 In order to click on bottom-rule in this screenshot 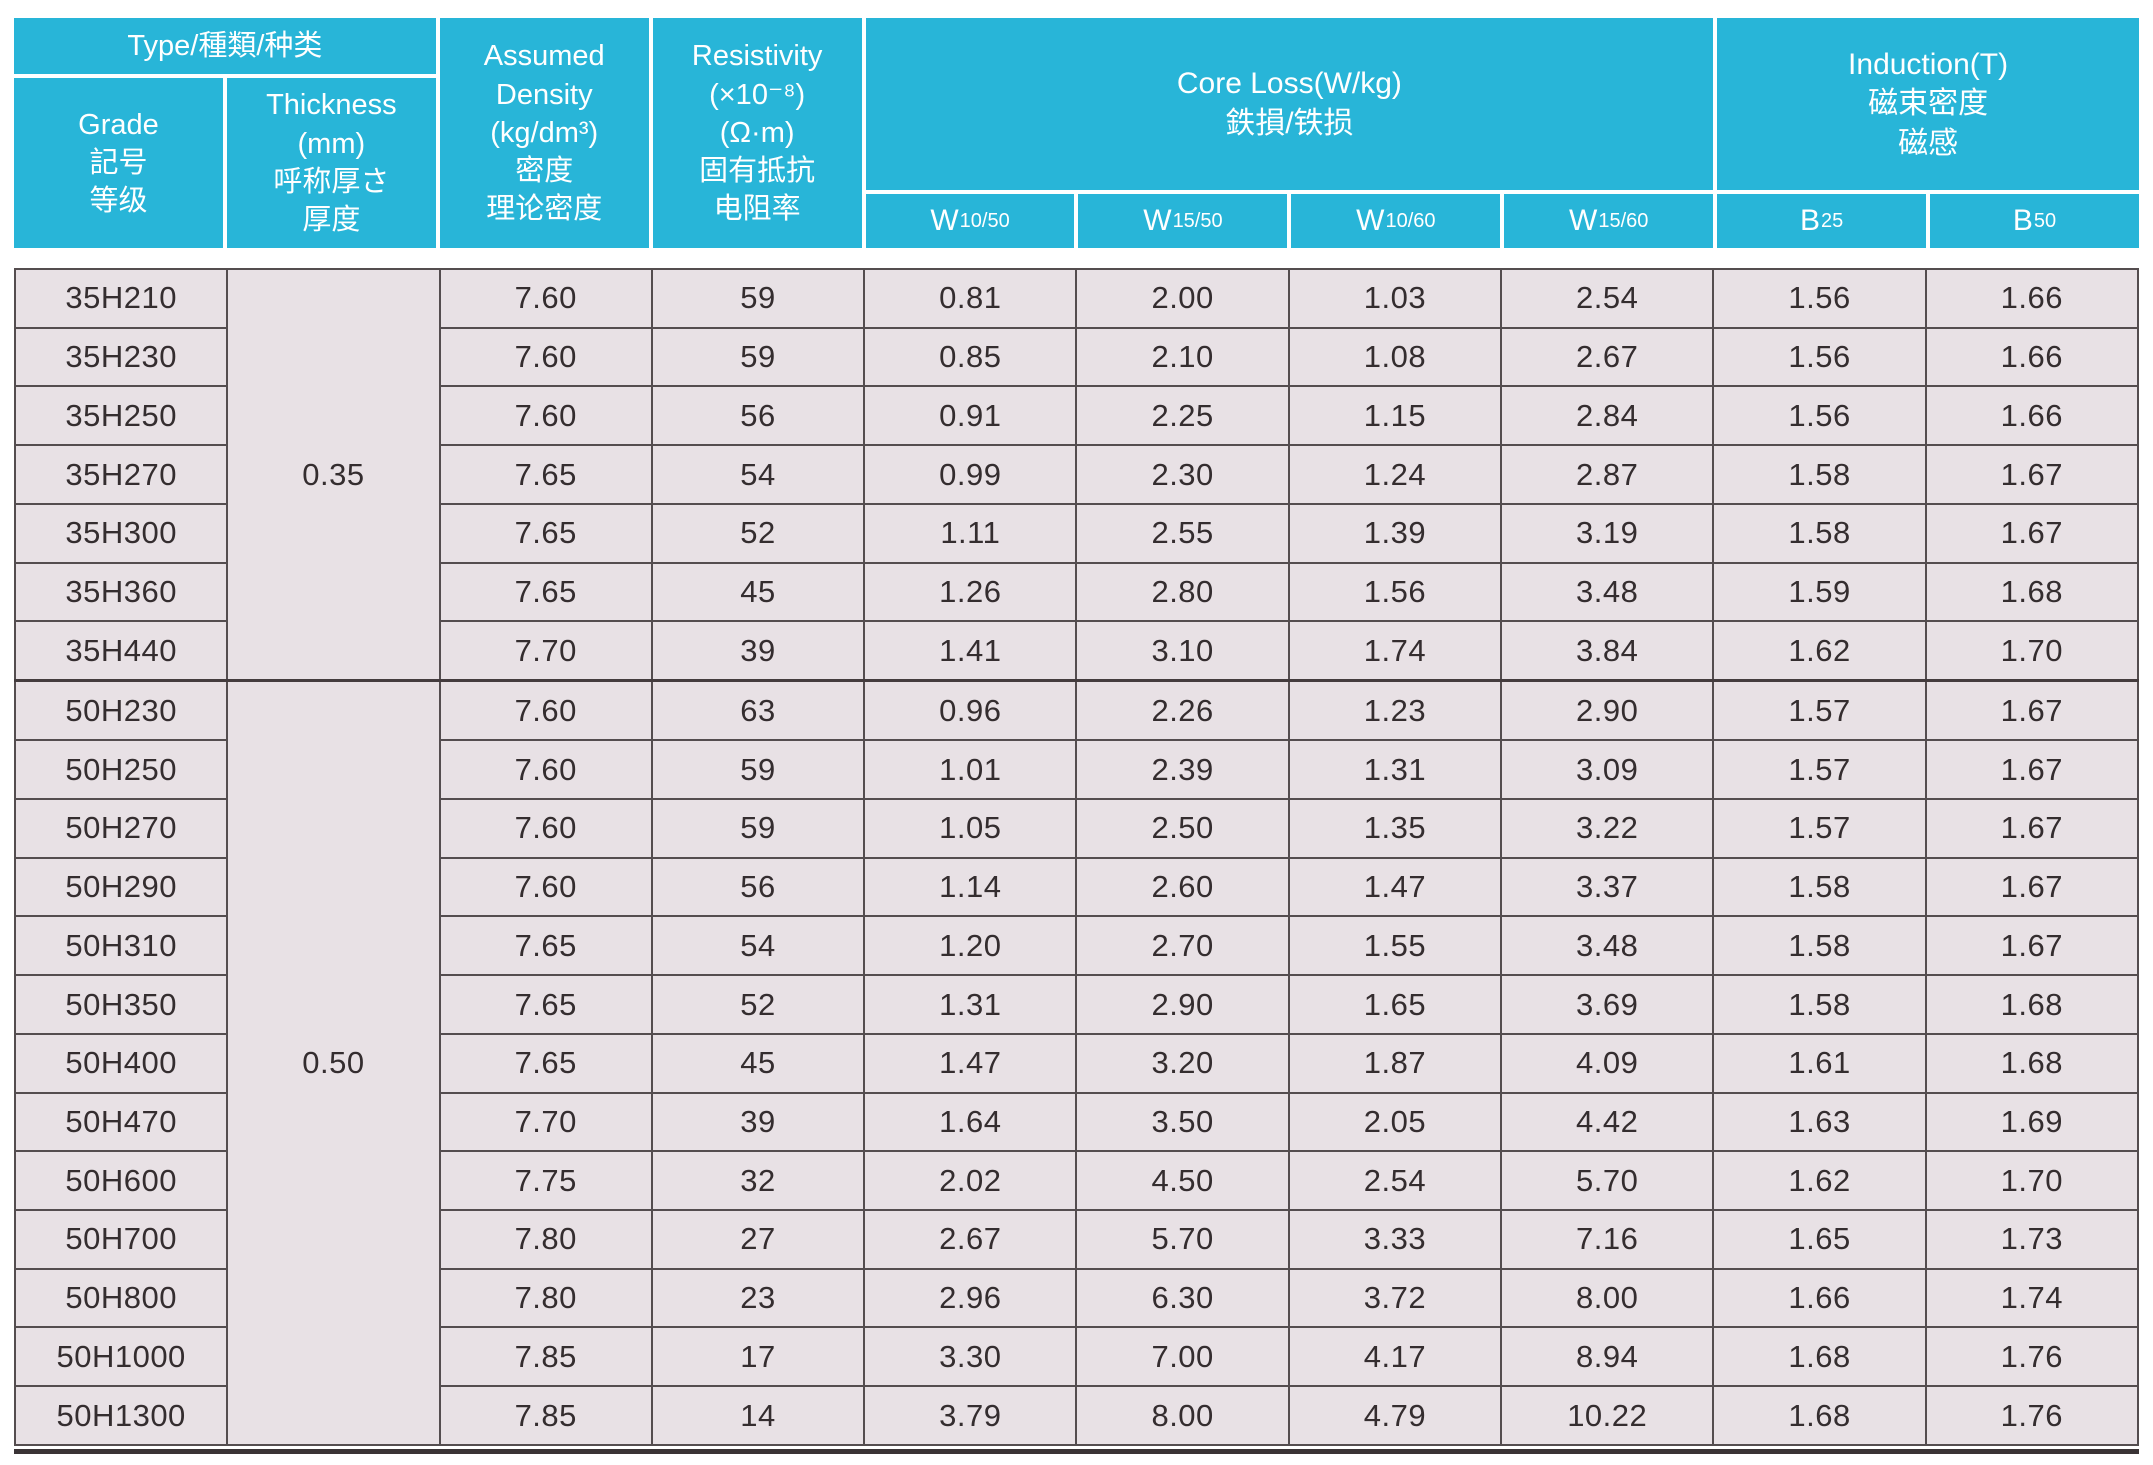, I will do `click(1076, 1451)`.